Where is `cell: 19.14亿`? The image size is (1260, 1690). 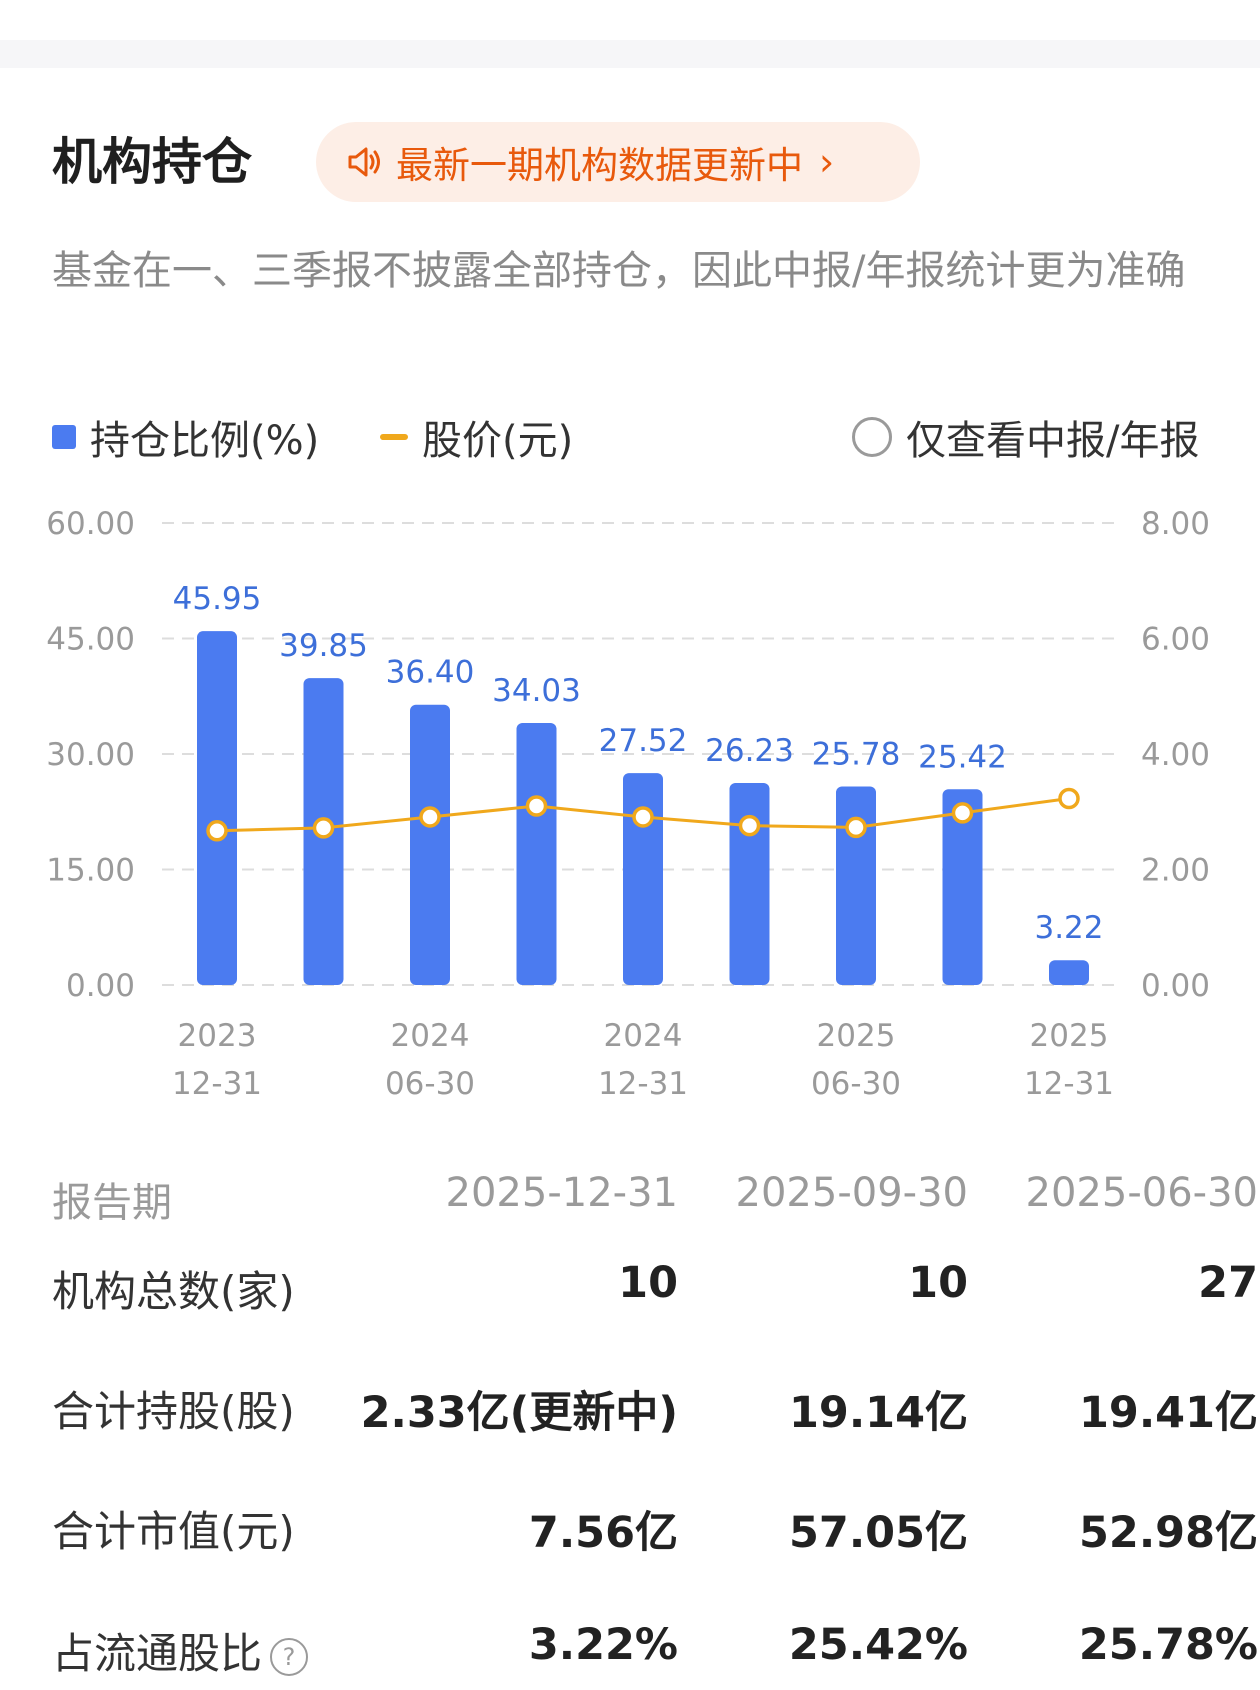 cell: 19.14亿 is located at coordinates (878, 1413).